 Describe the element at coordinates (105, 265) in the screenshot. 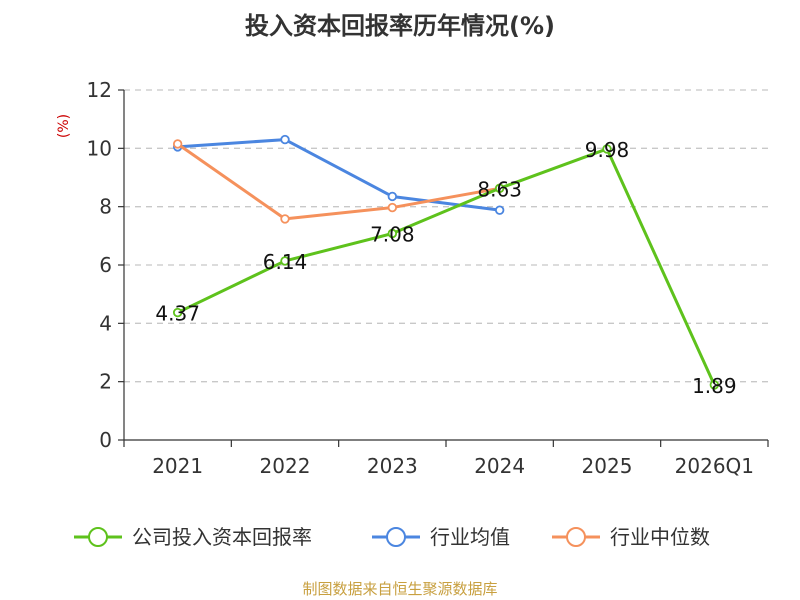

I see `y-tick-label: 6` at that location.